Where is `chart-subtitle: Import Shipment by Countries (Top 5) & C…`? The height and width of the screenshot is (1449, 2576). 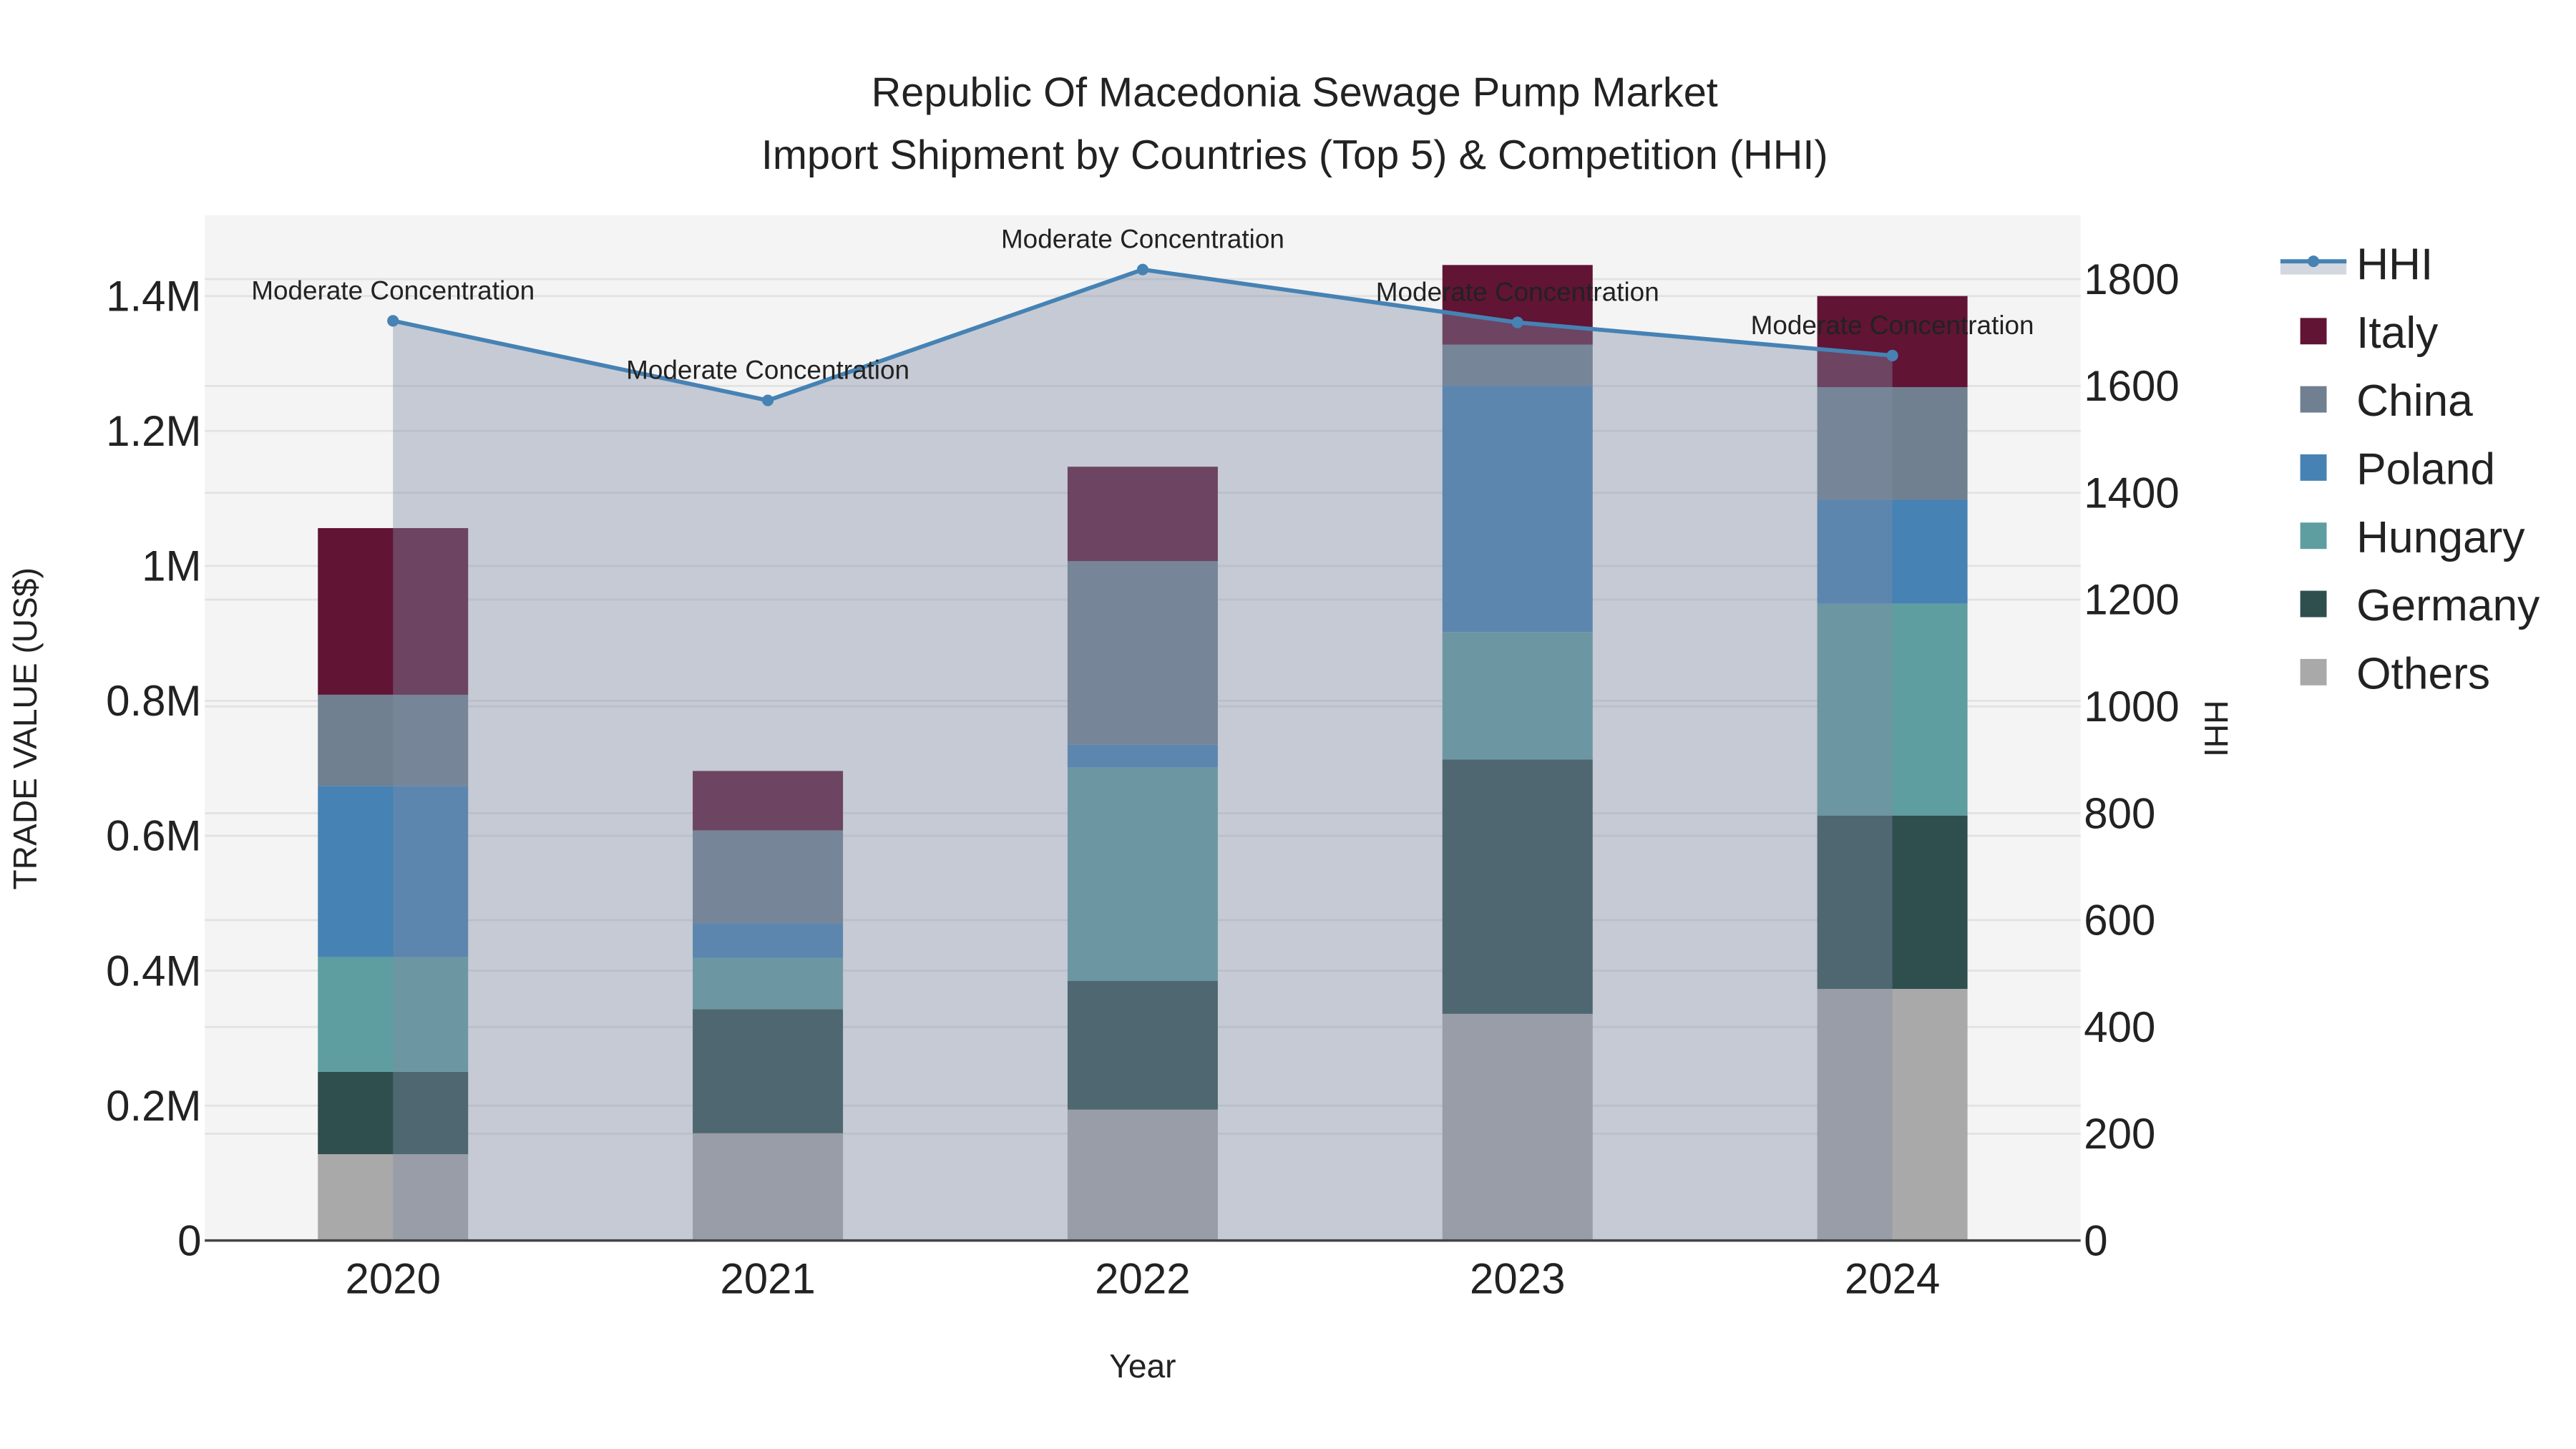 chart-subtitle: Import Shipment by Countries (Top 5) & C… is located at coordinates (1294, 155).